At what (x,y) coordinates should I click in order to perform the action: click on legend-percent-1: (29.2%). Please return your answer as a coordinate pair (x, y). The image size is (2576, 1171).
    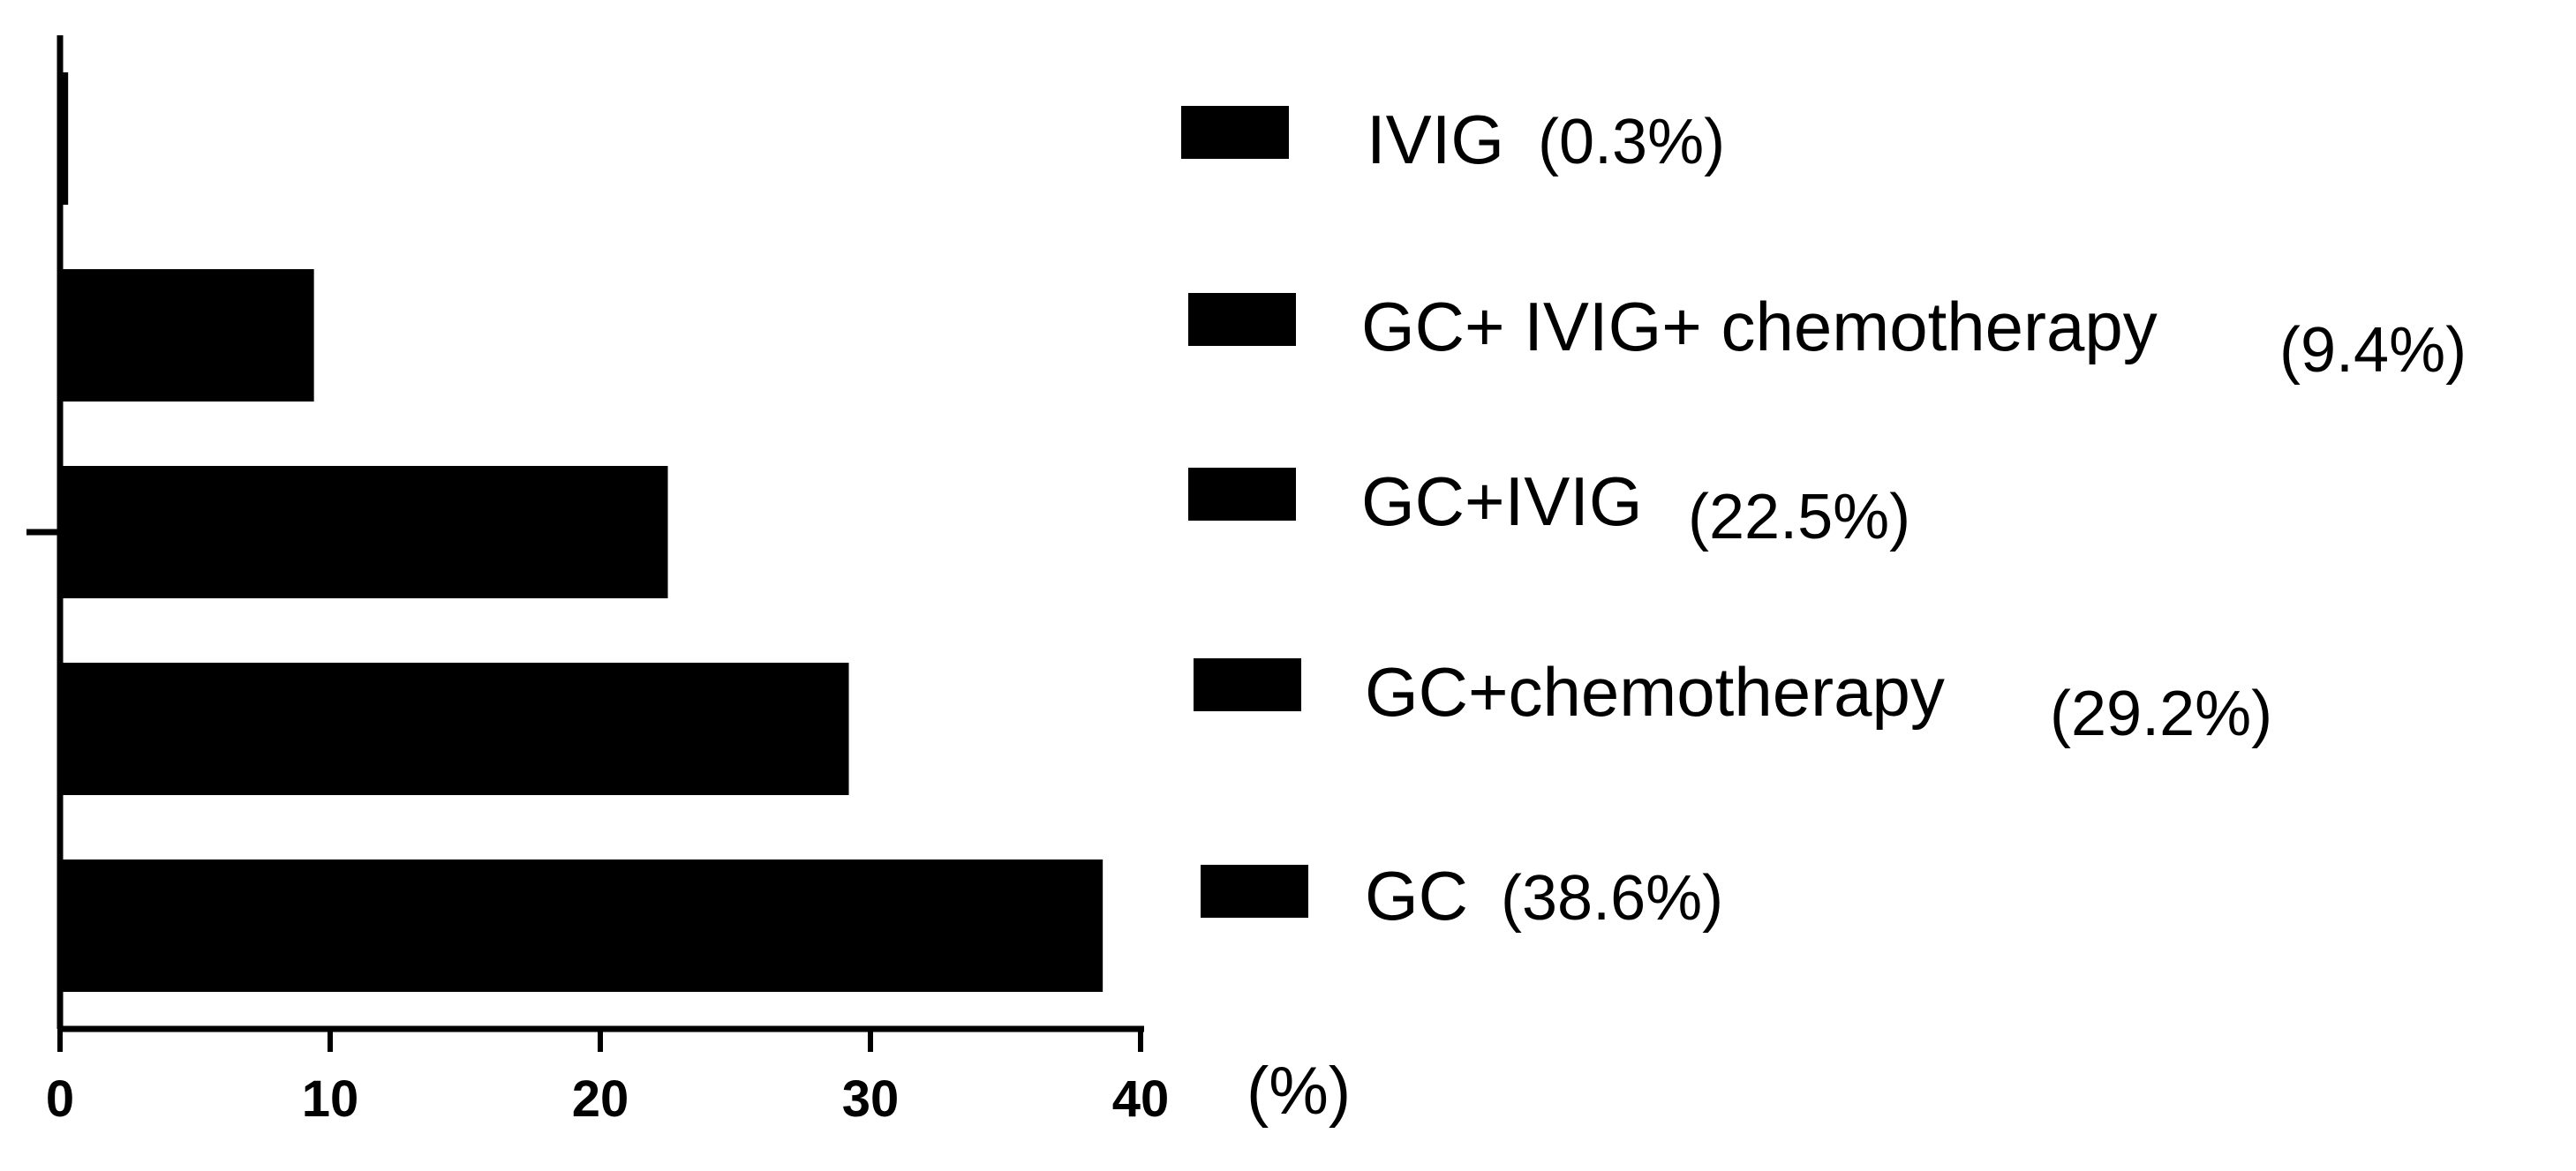
    Looking at the image, I should click on (2161, 714).